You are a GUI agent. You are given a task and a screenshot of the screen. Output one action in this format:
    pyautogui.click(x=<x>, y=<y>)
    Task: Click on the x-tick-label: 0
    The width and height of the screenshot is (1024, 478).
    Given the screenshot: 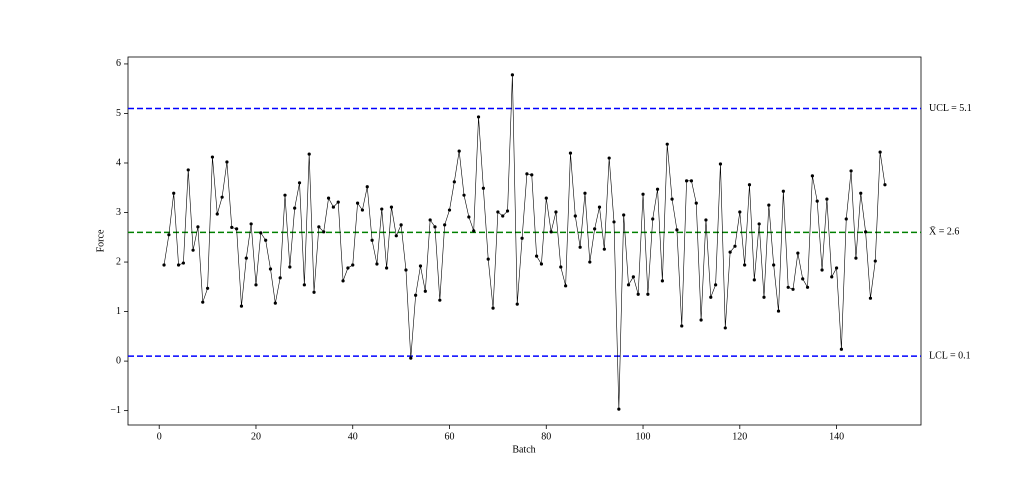 What is the action you would take?
    pyautogui.click(x=159, y=436)
    